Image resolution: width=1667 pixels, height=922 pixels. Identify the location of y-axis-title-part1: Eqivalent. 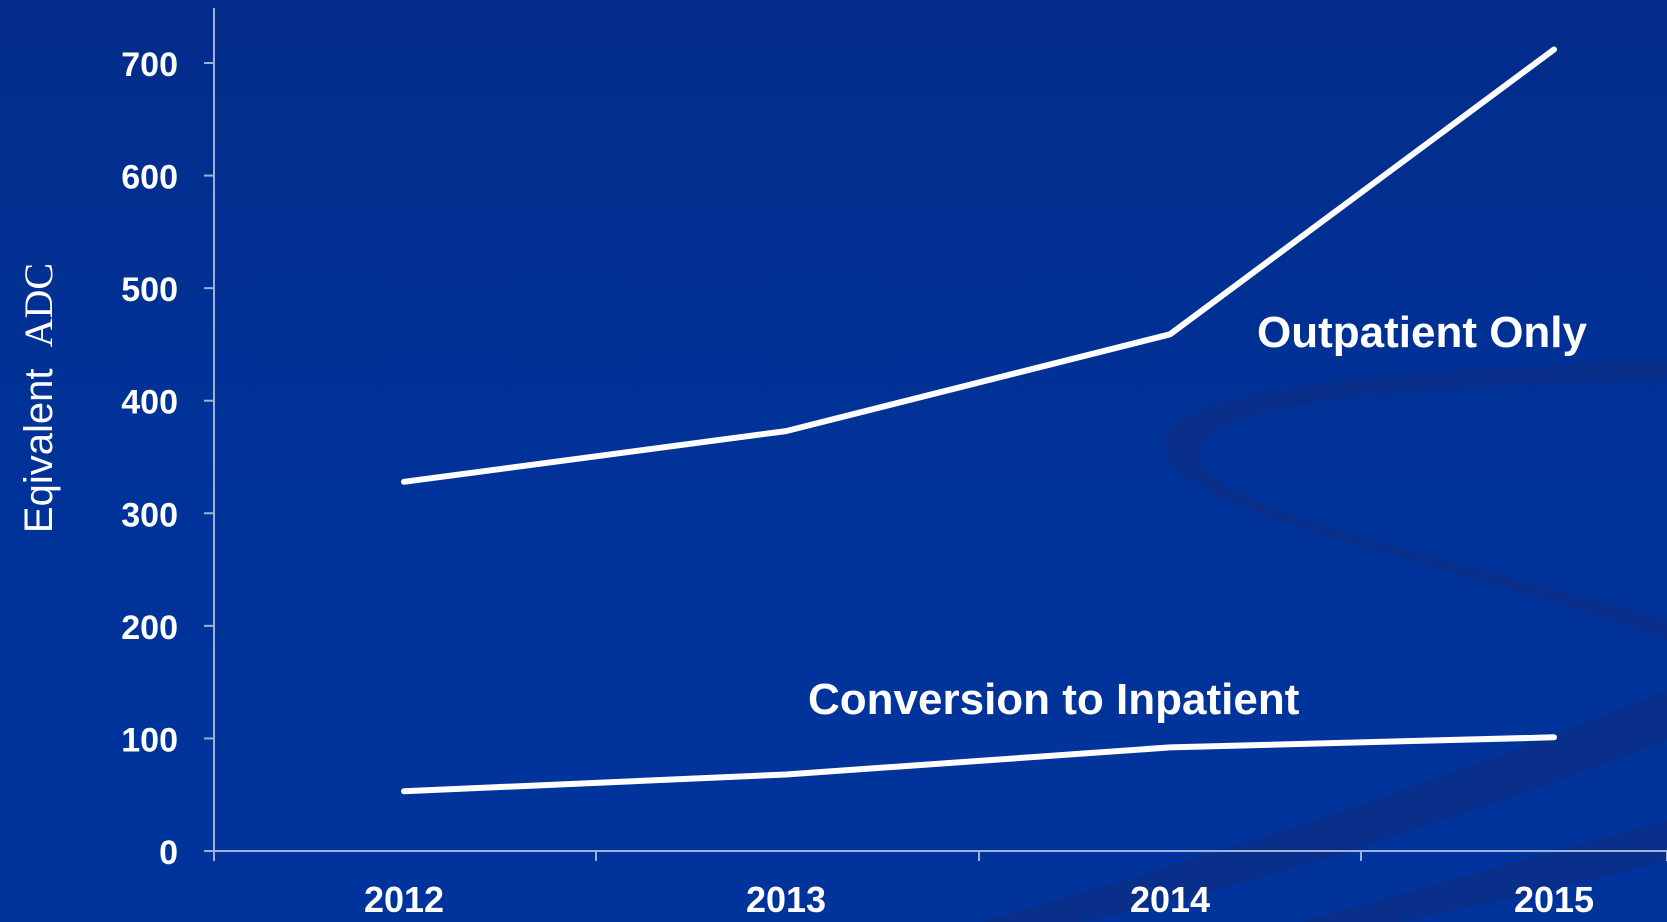
(39, 451).